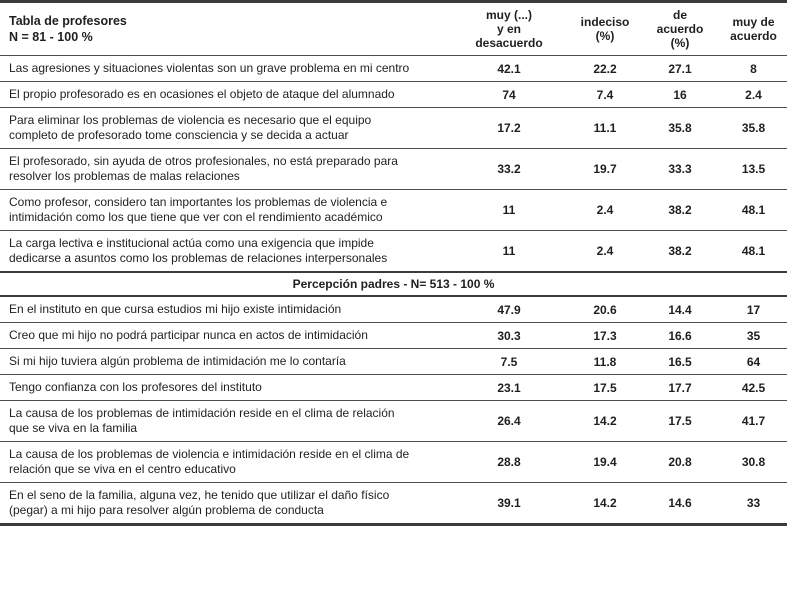 The height and width of the screenshot is (593, 787). Describe the element at coordinates (680, 503) in the screenshot. I see `value-cell: 14.6` at that location.